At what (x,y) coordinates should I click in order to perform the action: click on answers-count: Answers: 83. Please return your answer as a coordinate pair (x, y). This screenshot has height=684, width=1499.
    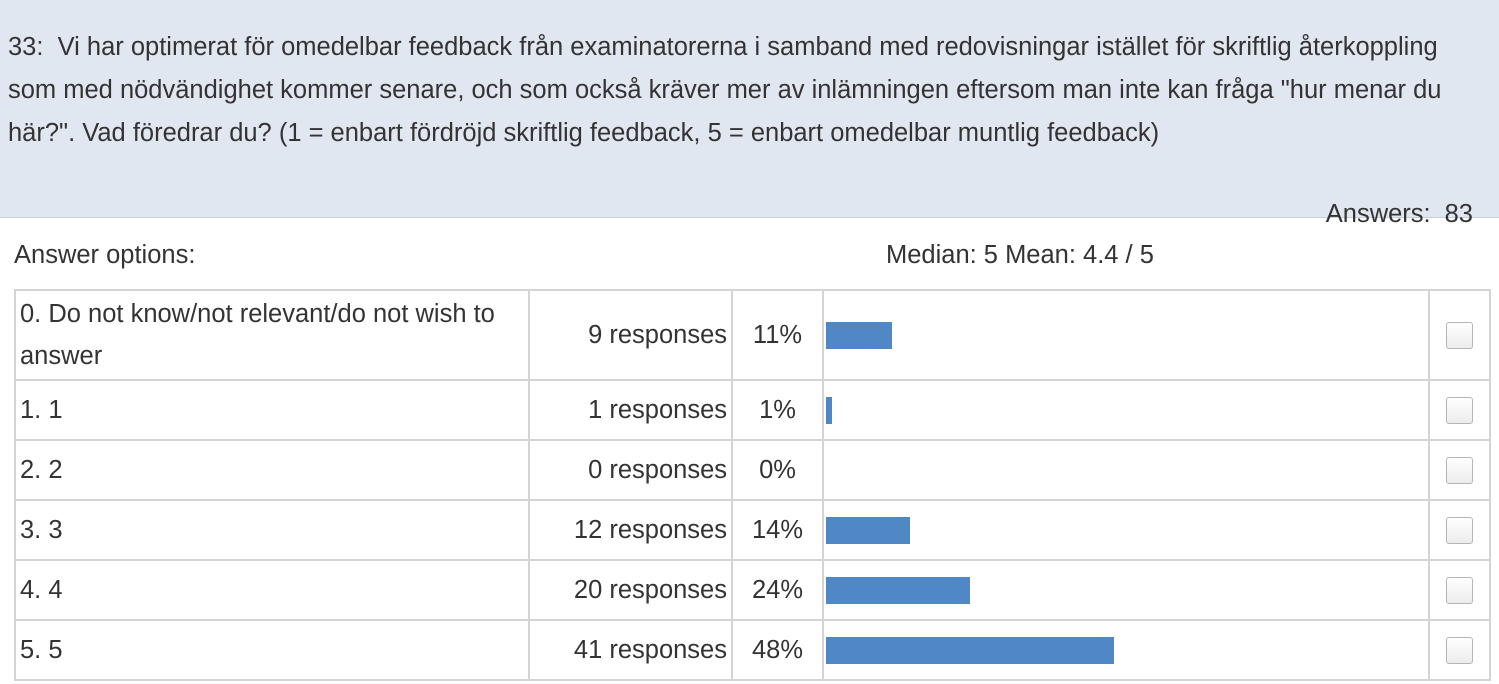
    Looking at the image, I should click on (1399, 214).